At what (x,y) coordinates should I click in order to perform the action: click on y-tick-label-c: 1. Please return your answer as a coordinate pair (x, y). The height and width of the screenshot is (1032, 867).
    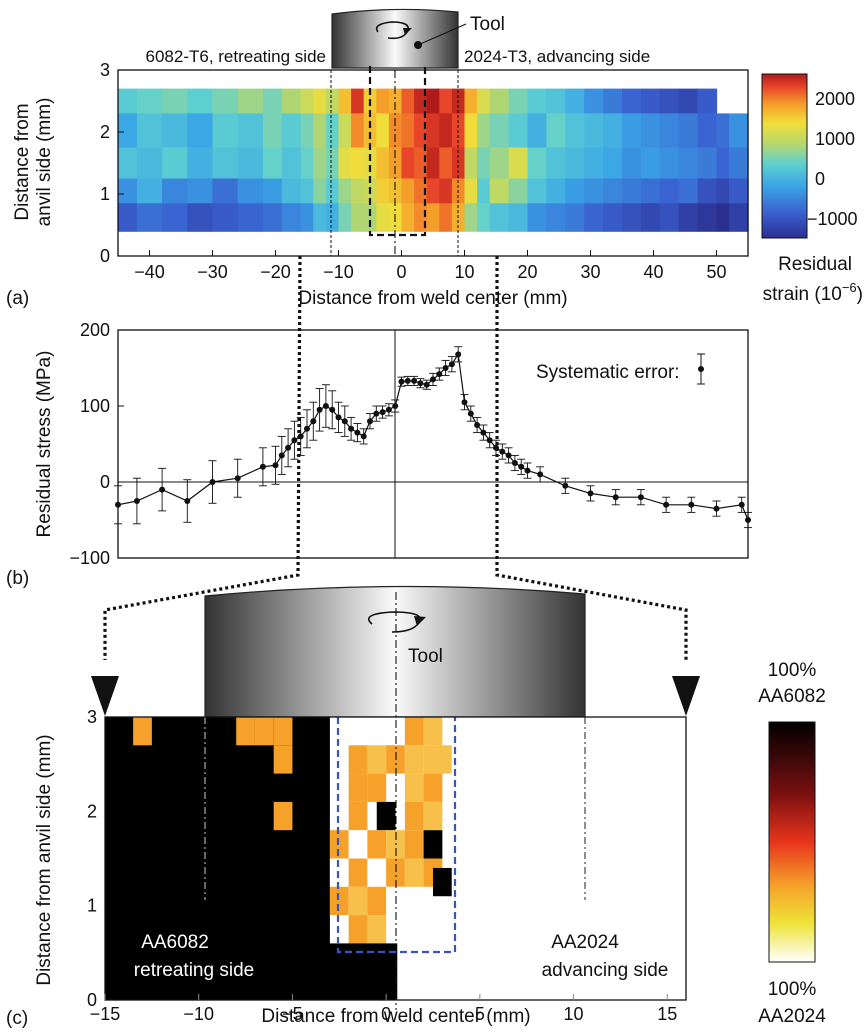
    Looking at the image, I should click on (92, 906).